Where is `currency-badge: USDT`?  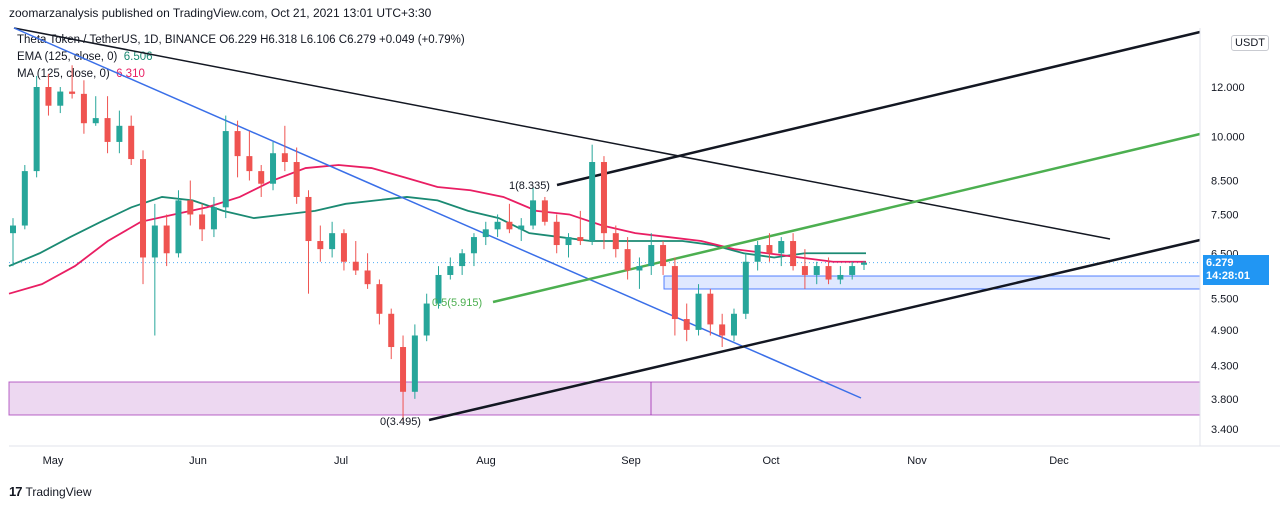
currency-badge: USDT is located at coordinates (1250, 43).